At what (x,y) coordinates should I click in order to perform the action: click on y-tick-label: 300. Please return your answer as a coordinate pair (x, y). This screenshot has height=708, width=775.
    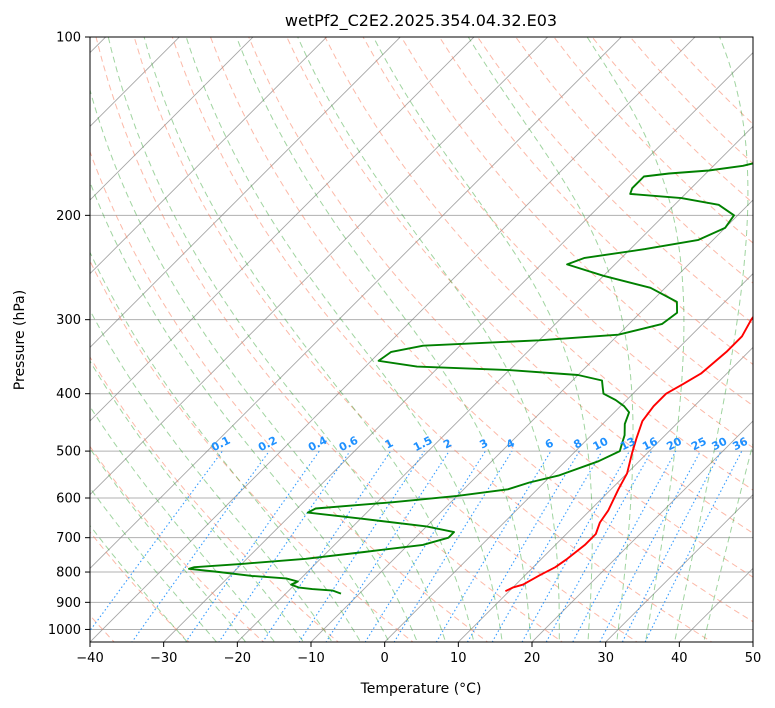
    Looking at the image, I should click on (68, 320).